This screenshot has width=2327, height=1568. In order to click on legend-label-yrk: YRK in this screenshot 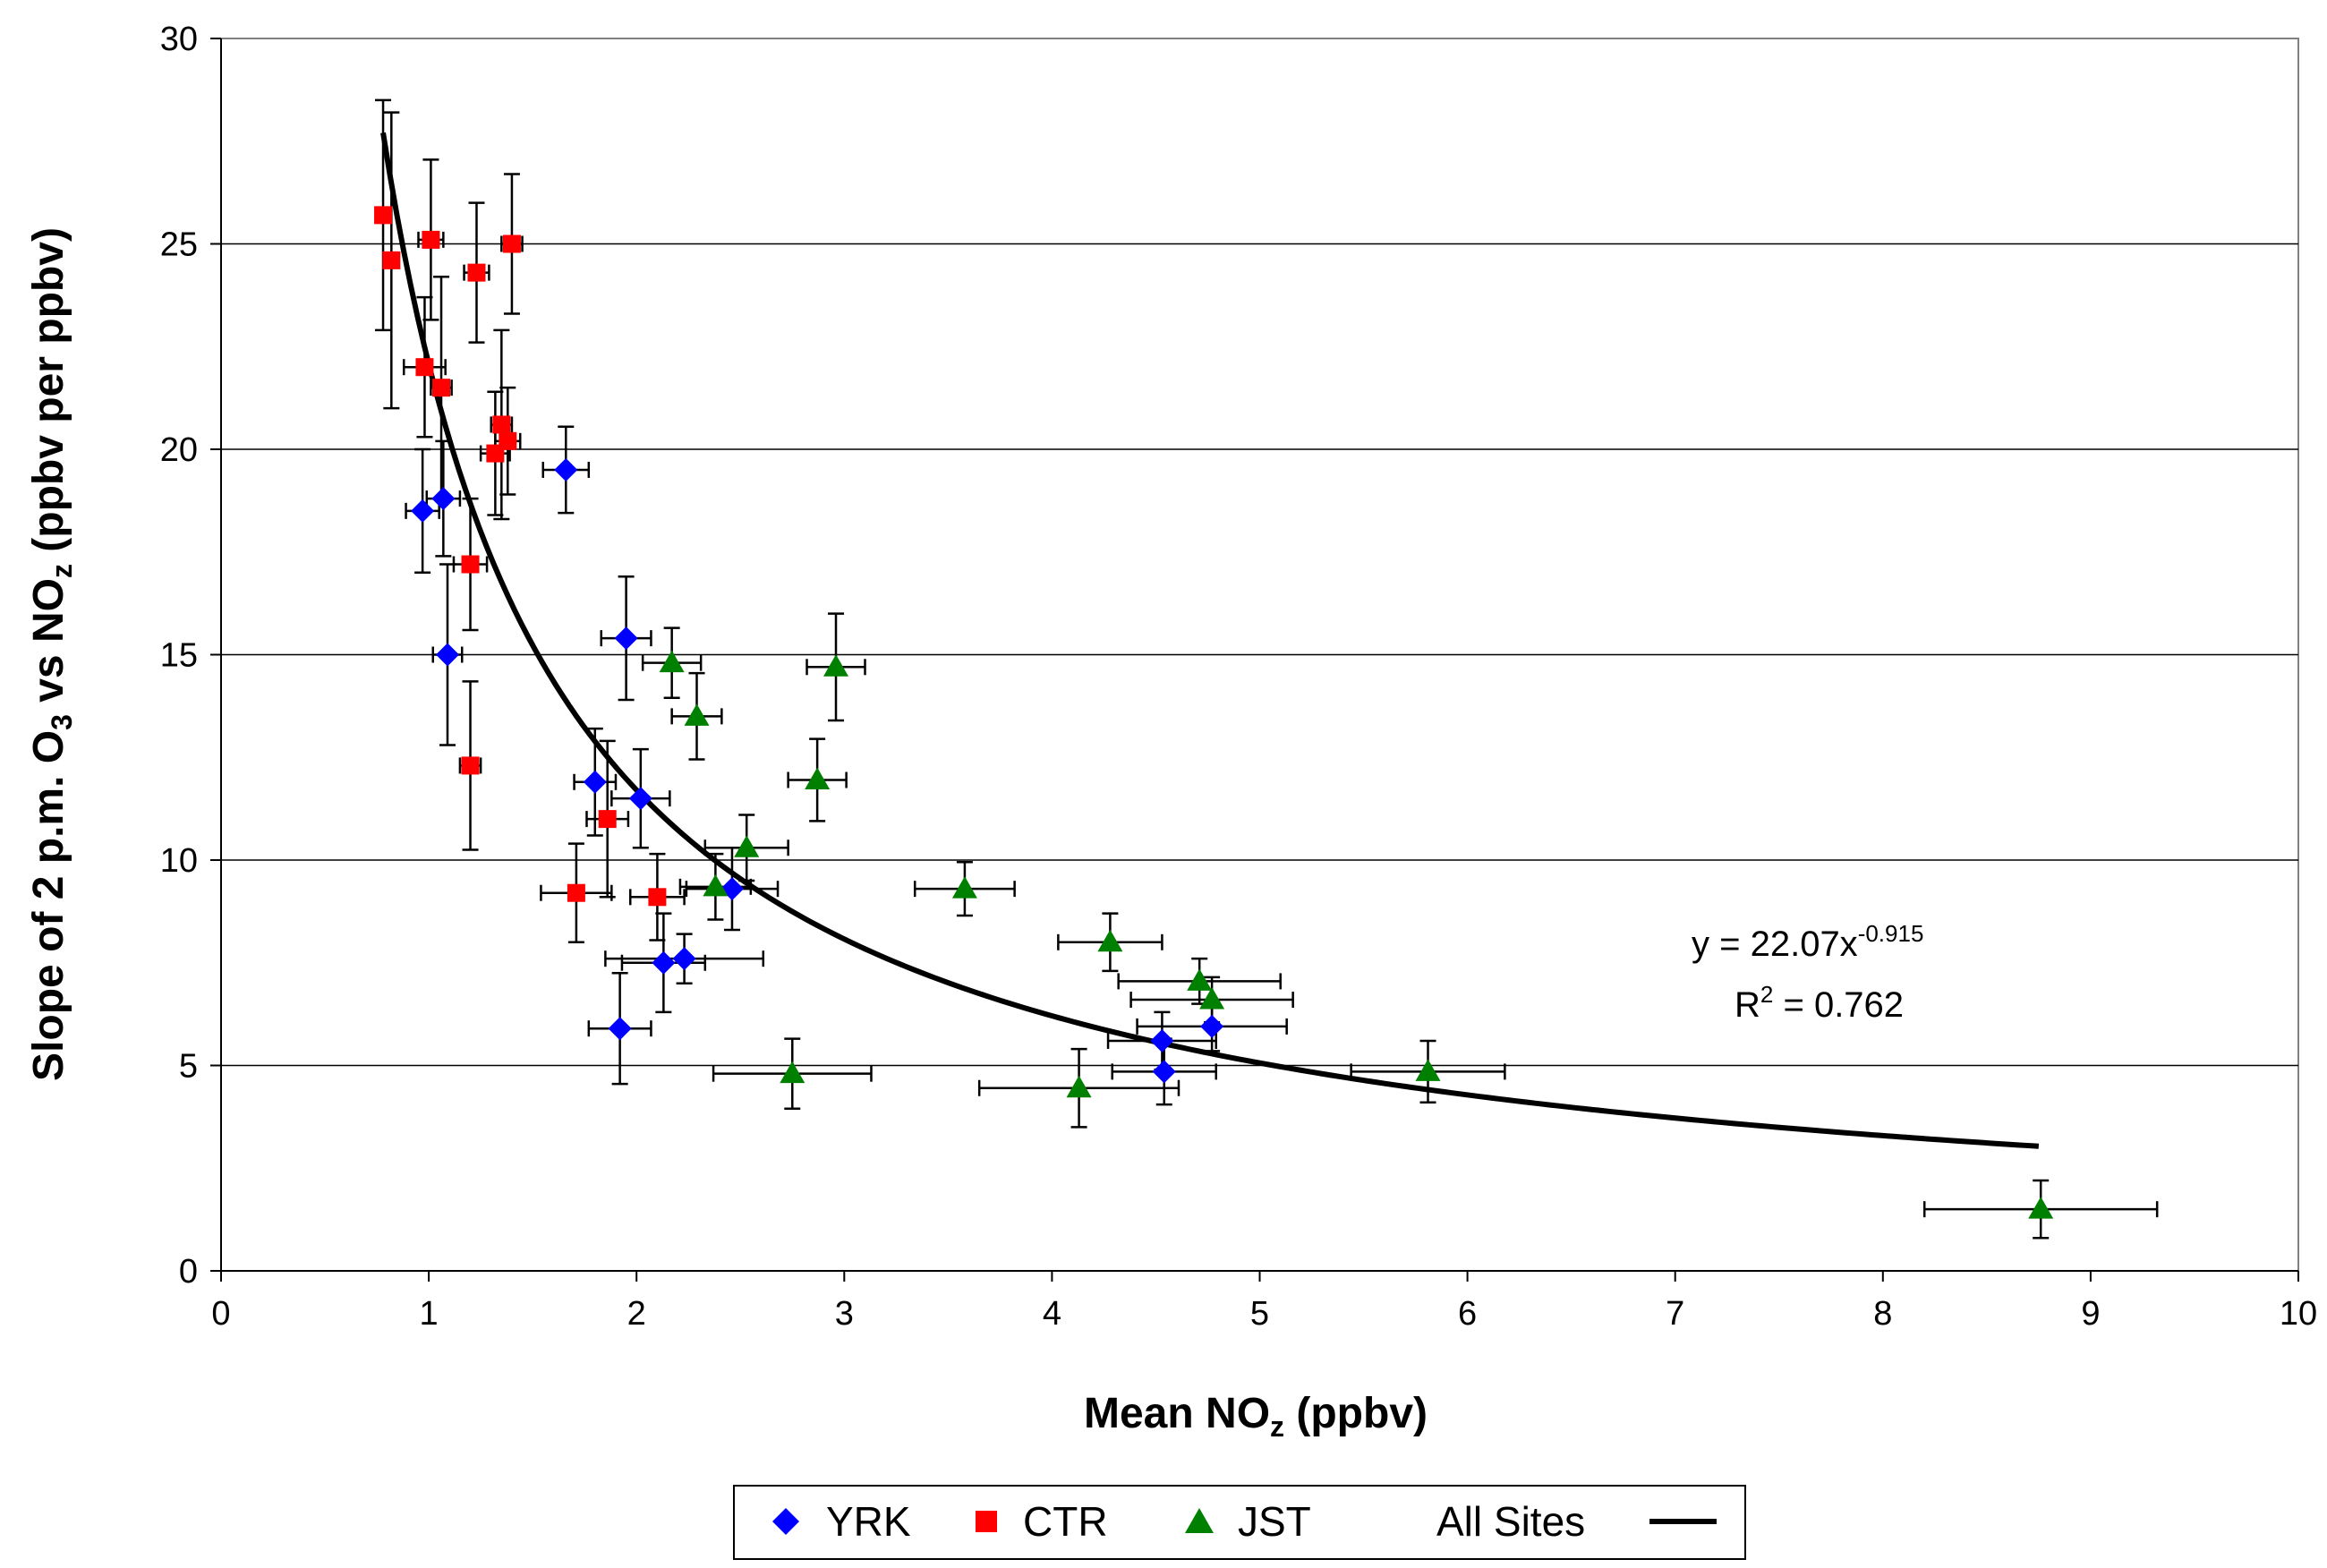, I will do `click(868, 1521)`.